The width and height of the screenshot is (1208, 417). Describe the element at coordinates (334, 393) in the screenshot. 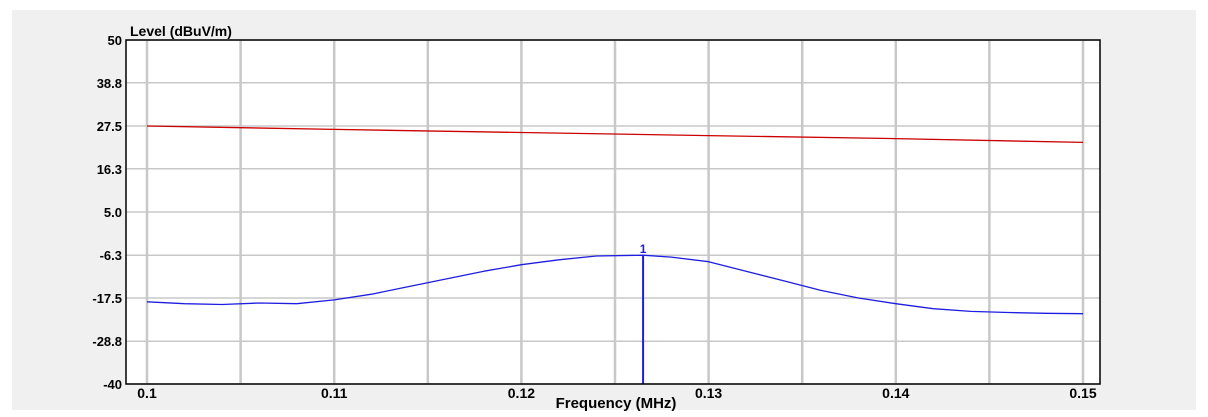

I see `x-tick-label: 0.11` at that location.